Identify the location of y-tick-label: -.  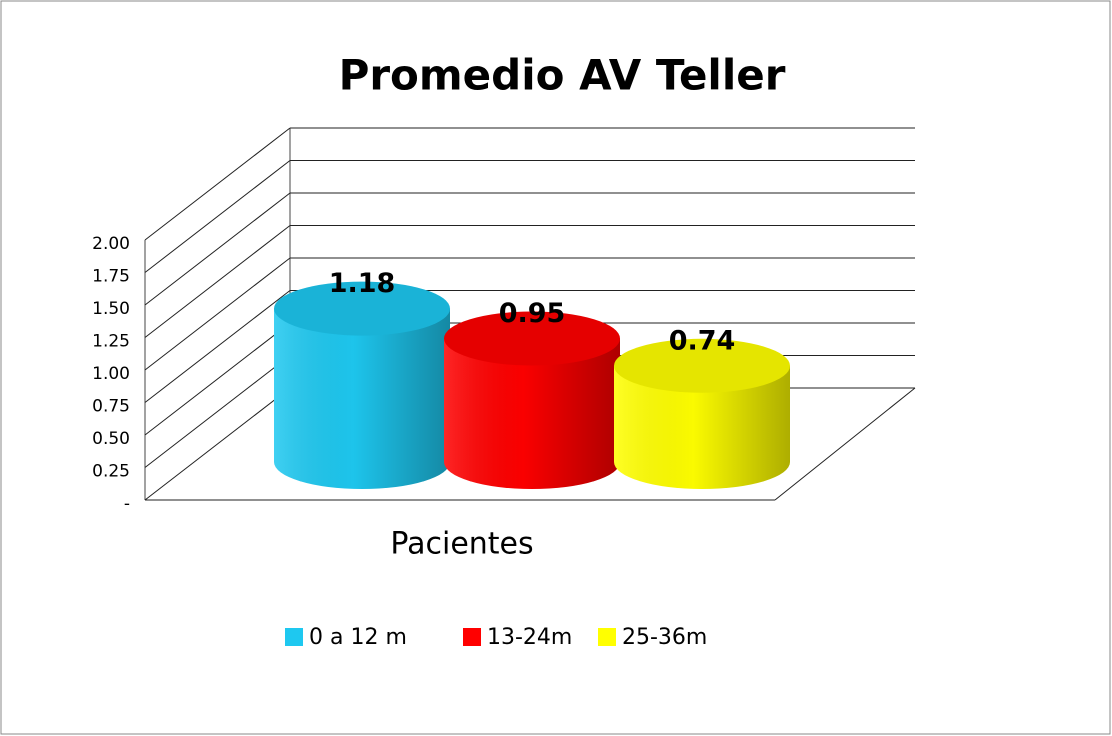
(127, 504).